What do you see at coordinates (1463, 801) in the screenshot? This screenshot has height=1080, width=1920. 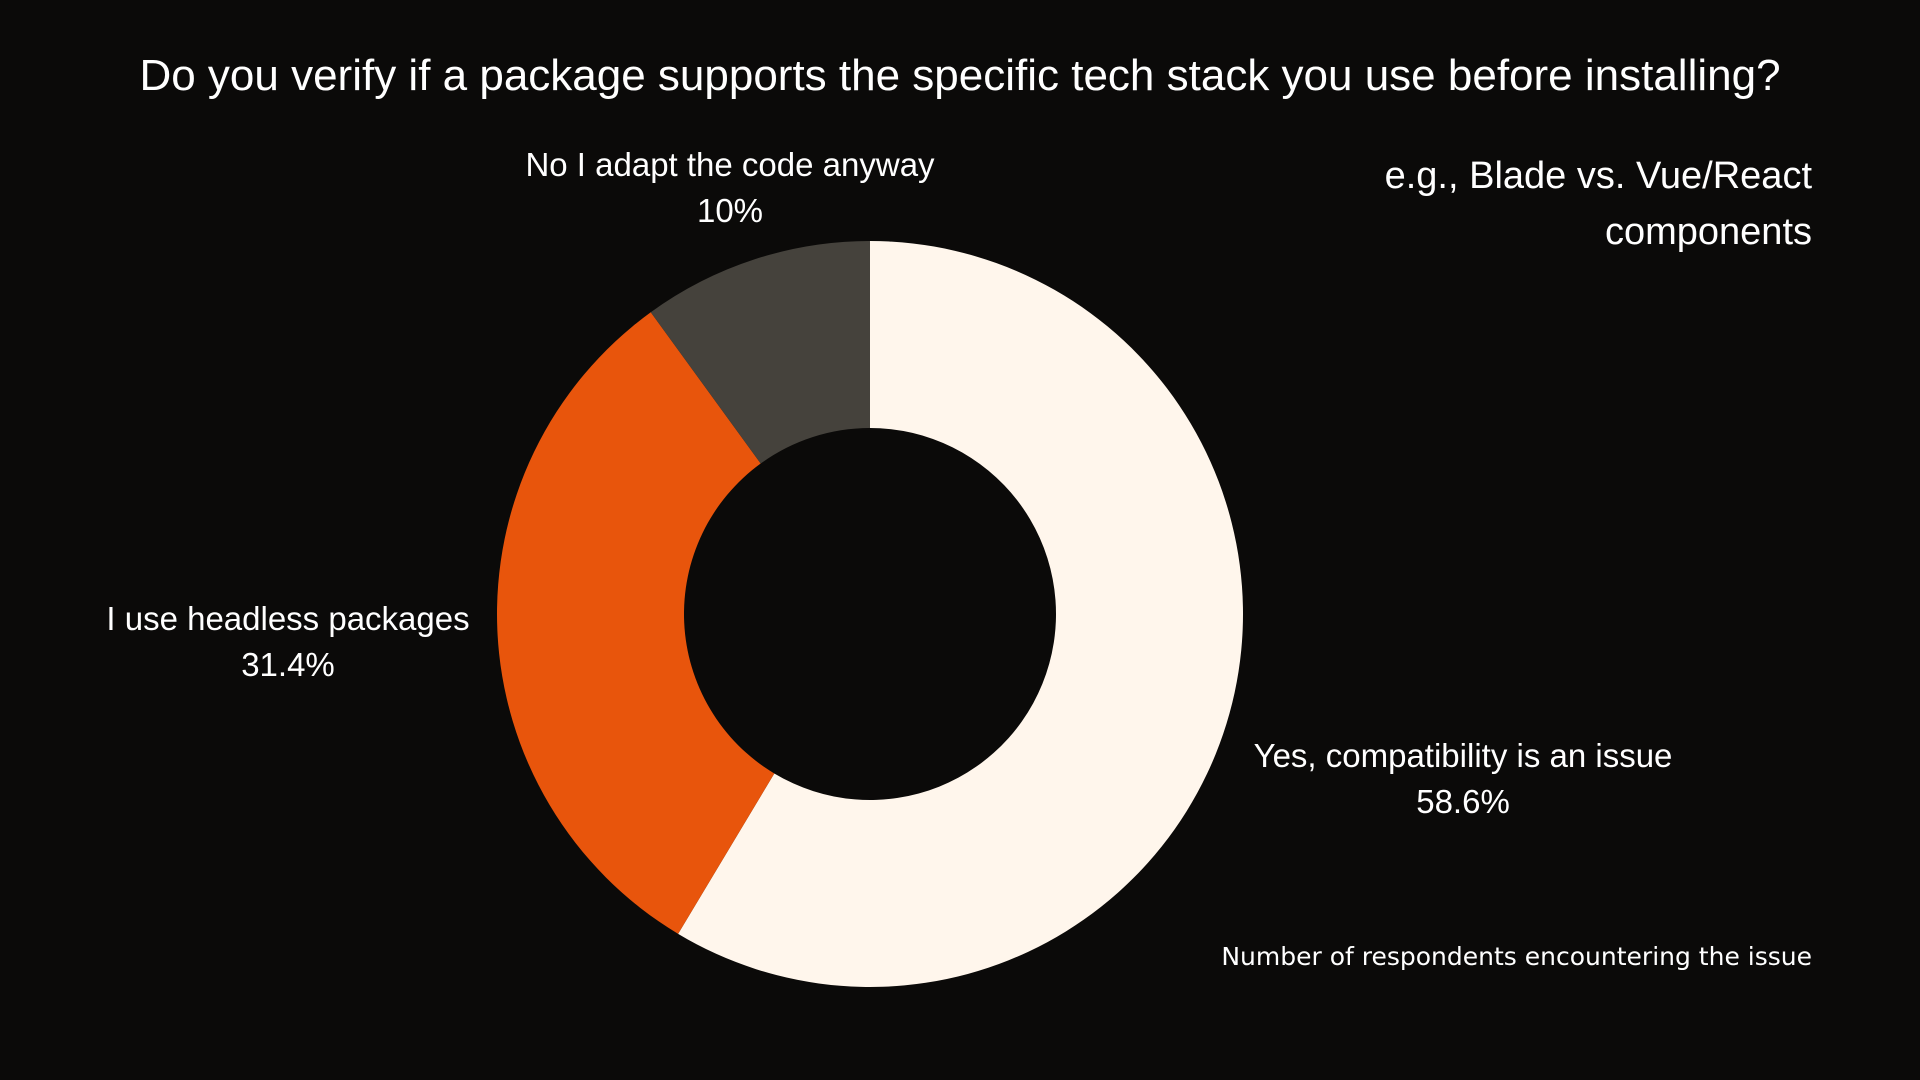 I see `slice-label-value: 58.6%` at bounding box center [1463, 801].